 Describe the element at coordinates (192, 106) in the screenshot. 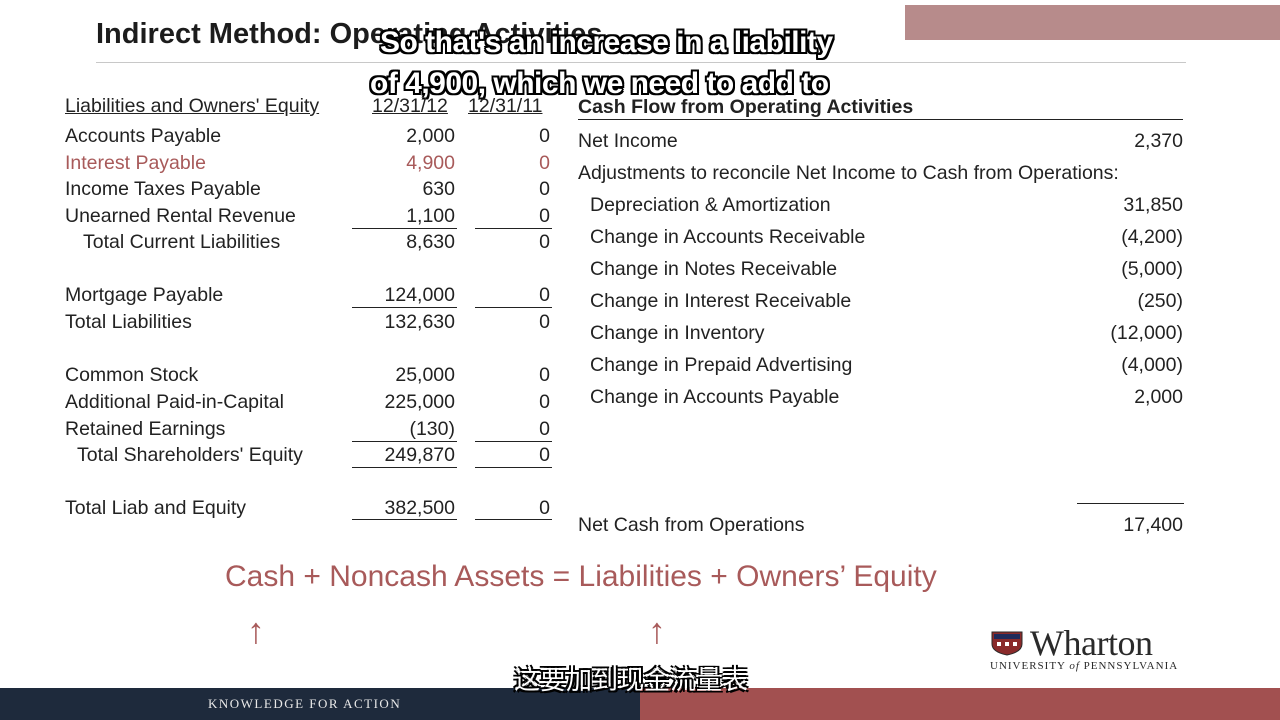

I see `balance-sheet-heading: Liabilities and Owners' Equity` at that location.